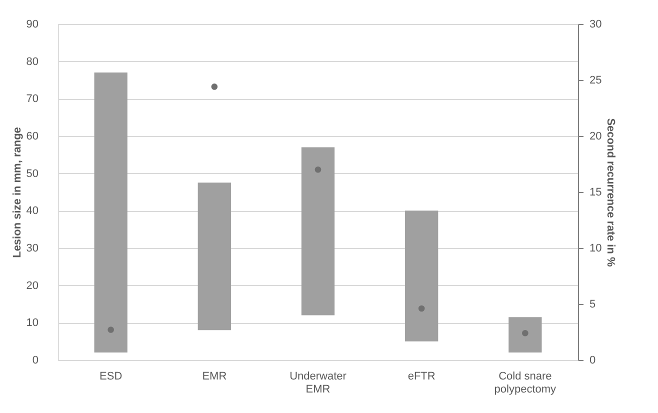 This screenshot has width=658, height=413. What do you see at coordinates (593, 360) in the screenshot?
I see `y2-tick-label: 0` at bounding box center [593, 360].